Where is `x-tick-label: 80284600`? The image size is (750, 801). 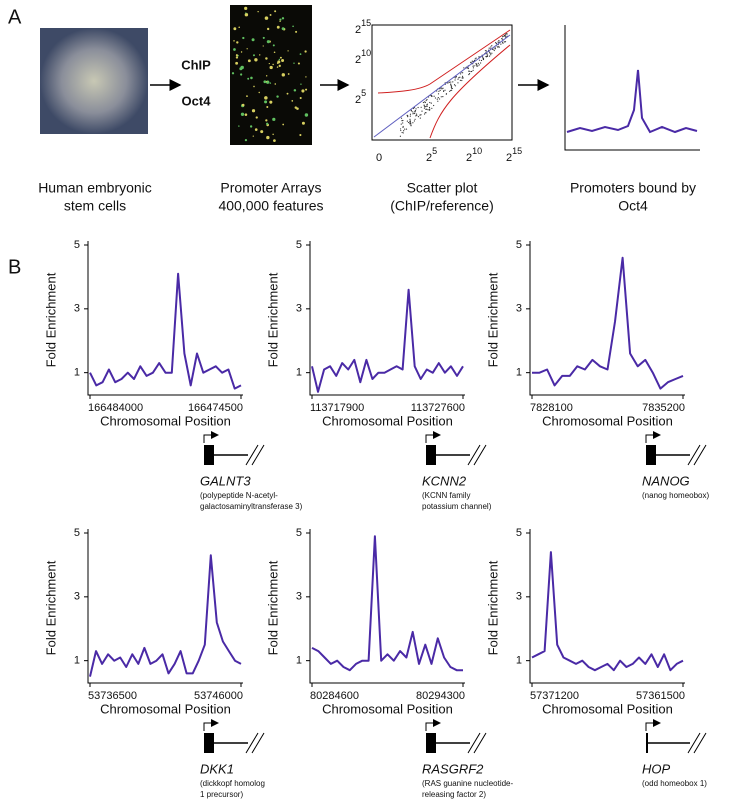
x-tick-label: 80284600 is located at coordinates (334, 696).